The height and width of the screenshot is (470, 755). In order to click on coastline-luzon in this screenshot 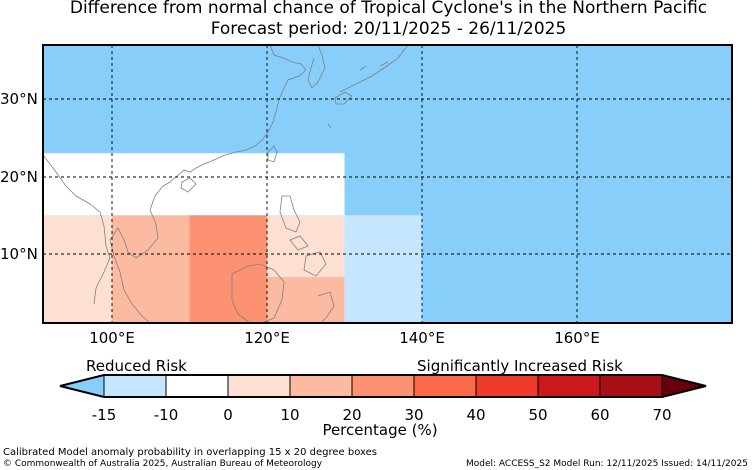, I will do `click(290, 214)`.